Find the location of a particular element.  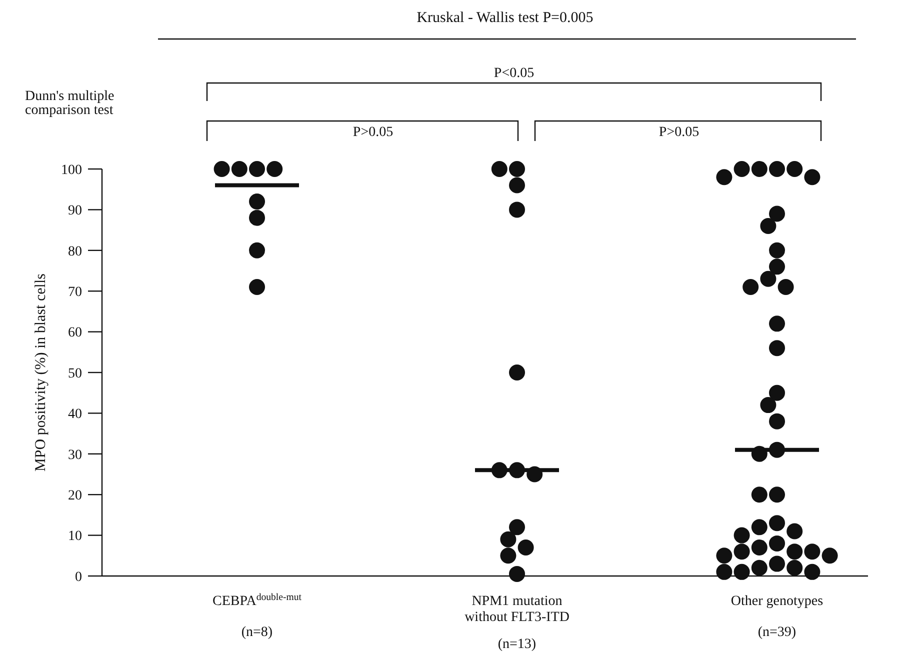

x-tick-label: NPM1 mutation without FLT3-ITD (n=13) is located at coordinates (517, 623).